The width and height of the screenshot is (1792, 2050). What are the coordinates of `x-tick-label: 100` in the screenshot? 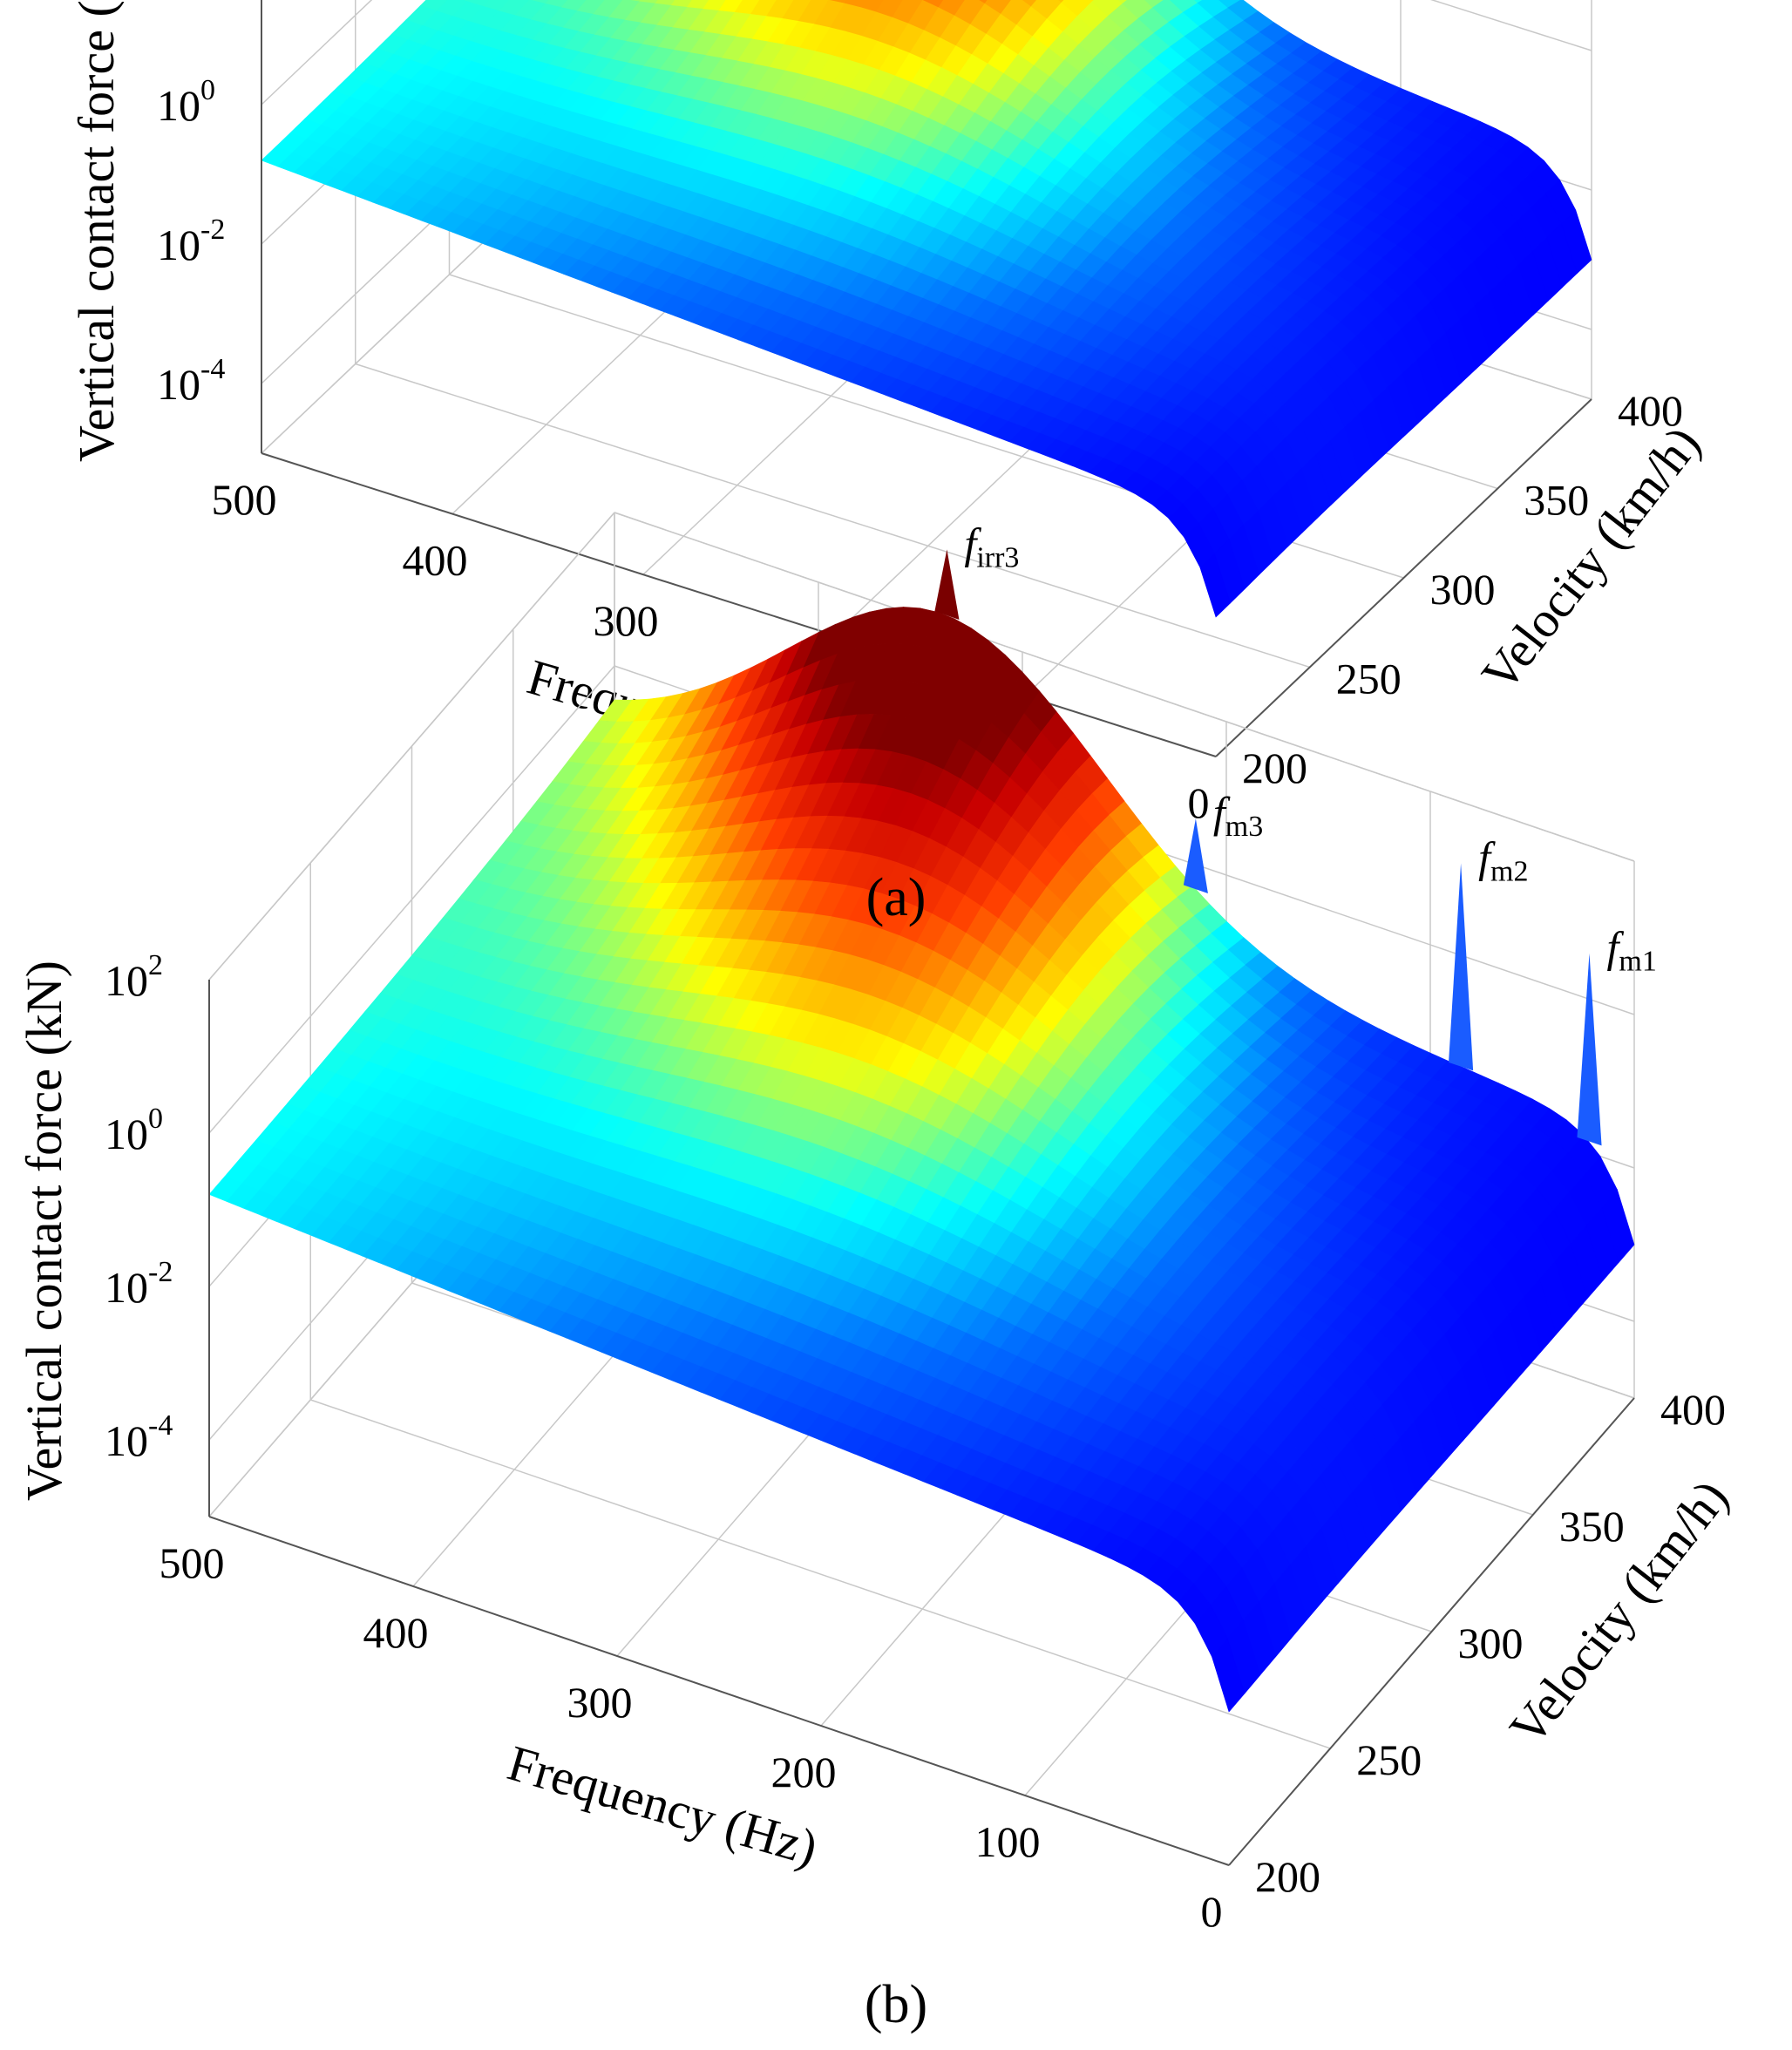 It's located at (1008, 1841).